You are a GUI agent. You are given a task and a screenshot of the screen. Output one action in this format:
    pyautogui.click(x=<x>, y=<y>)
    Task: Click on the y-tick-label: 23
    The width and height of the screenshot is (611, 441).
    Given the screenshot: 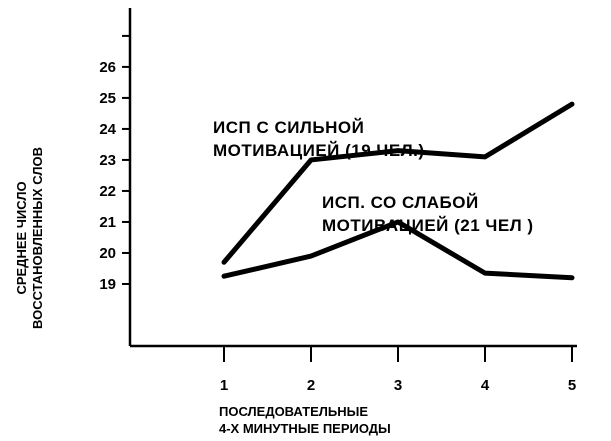 What is the action you would take?
    pyautogui.click(x=107, y=160)
    